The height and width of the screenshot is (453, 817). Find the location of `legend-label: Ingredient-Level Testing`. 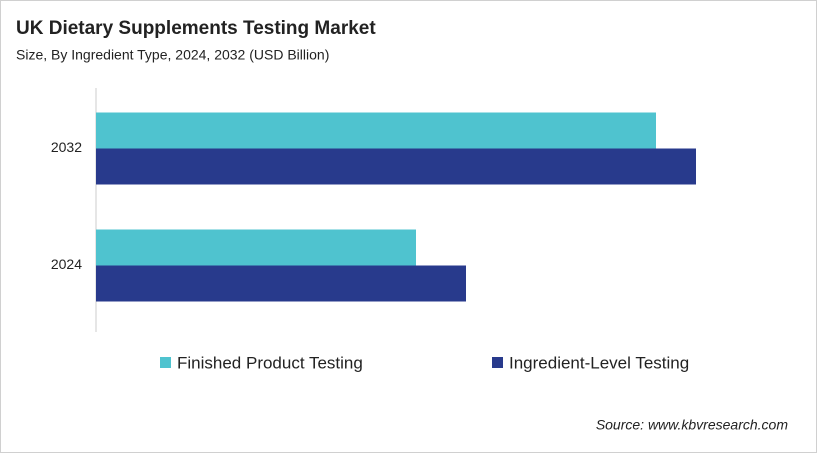

legend-label: Ingredient-Level Testing is located at coordinates (599, 362).